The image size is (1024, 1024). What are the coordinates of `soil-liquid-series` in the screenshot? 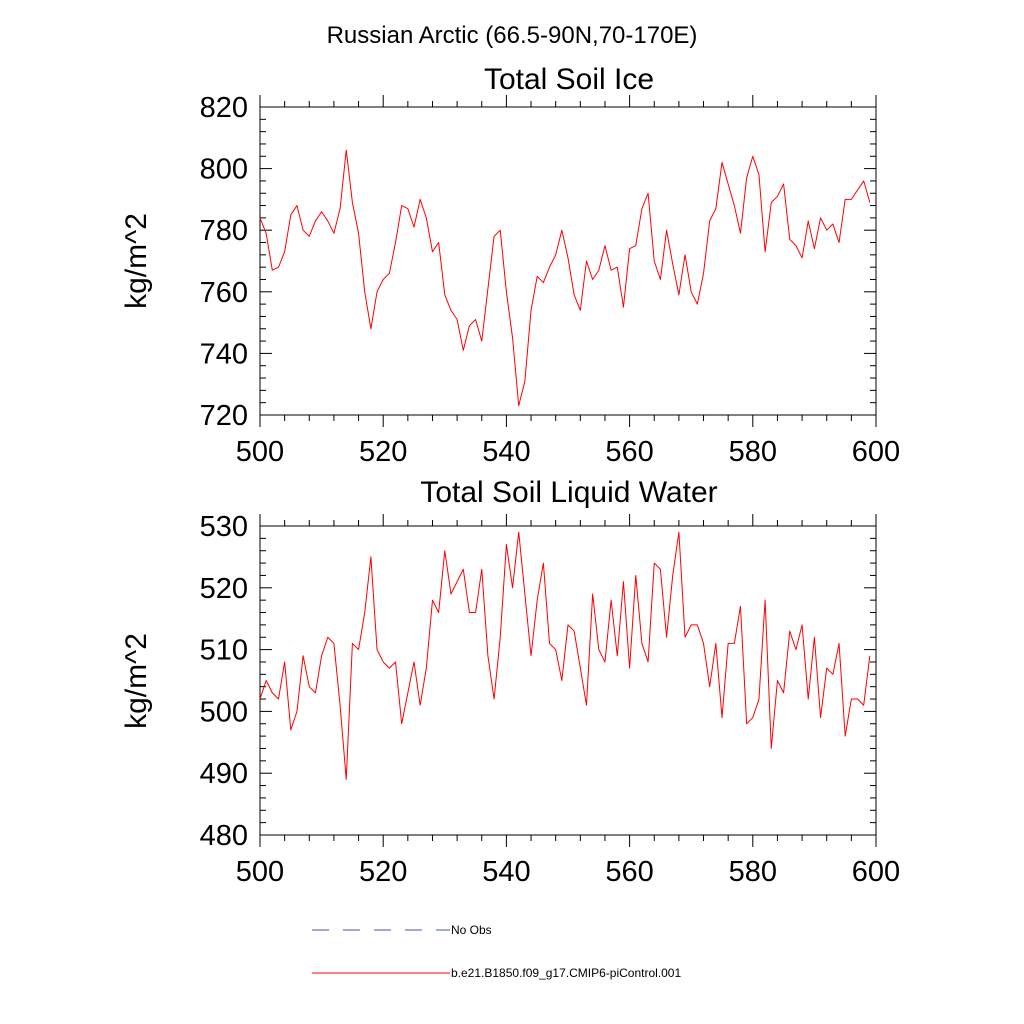 It's located at (565, 655).